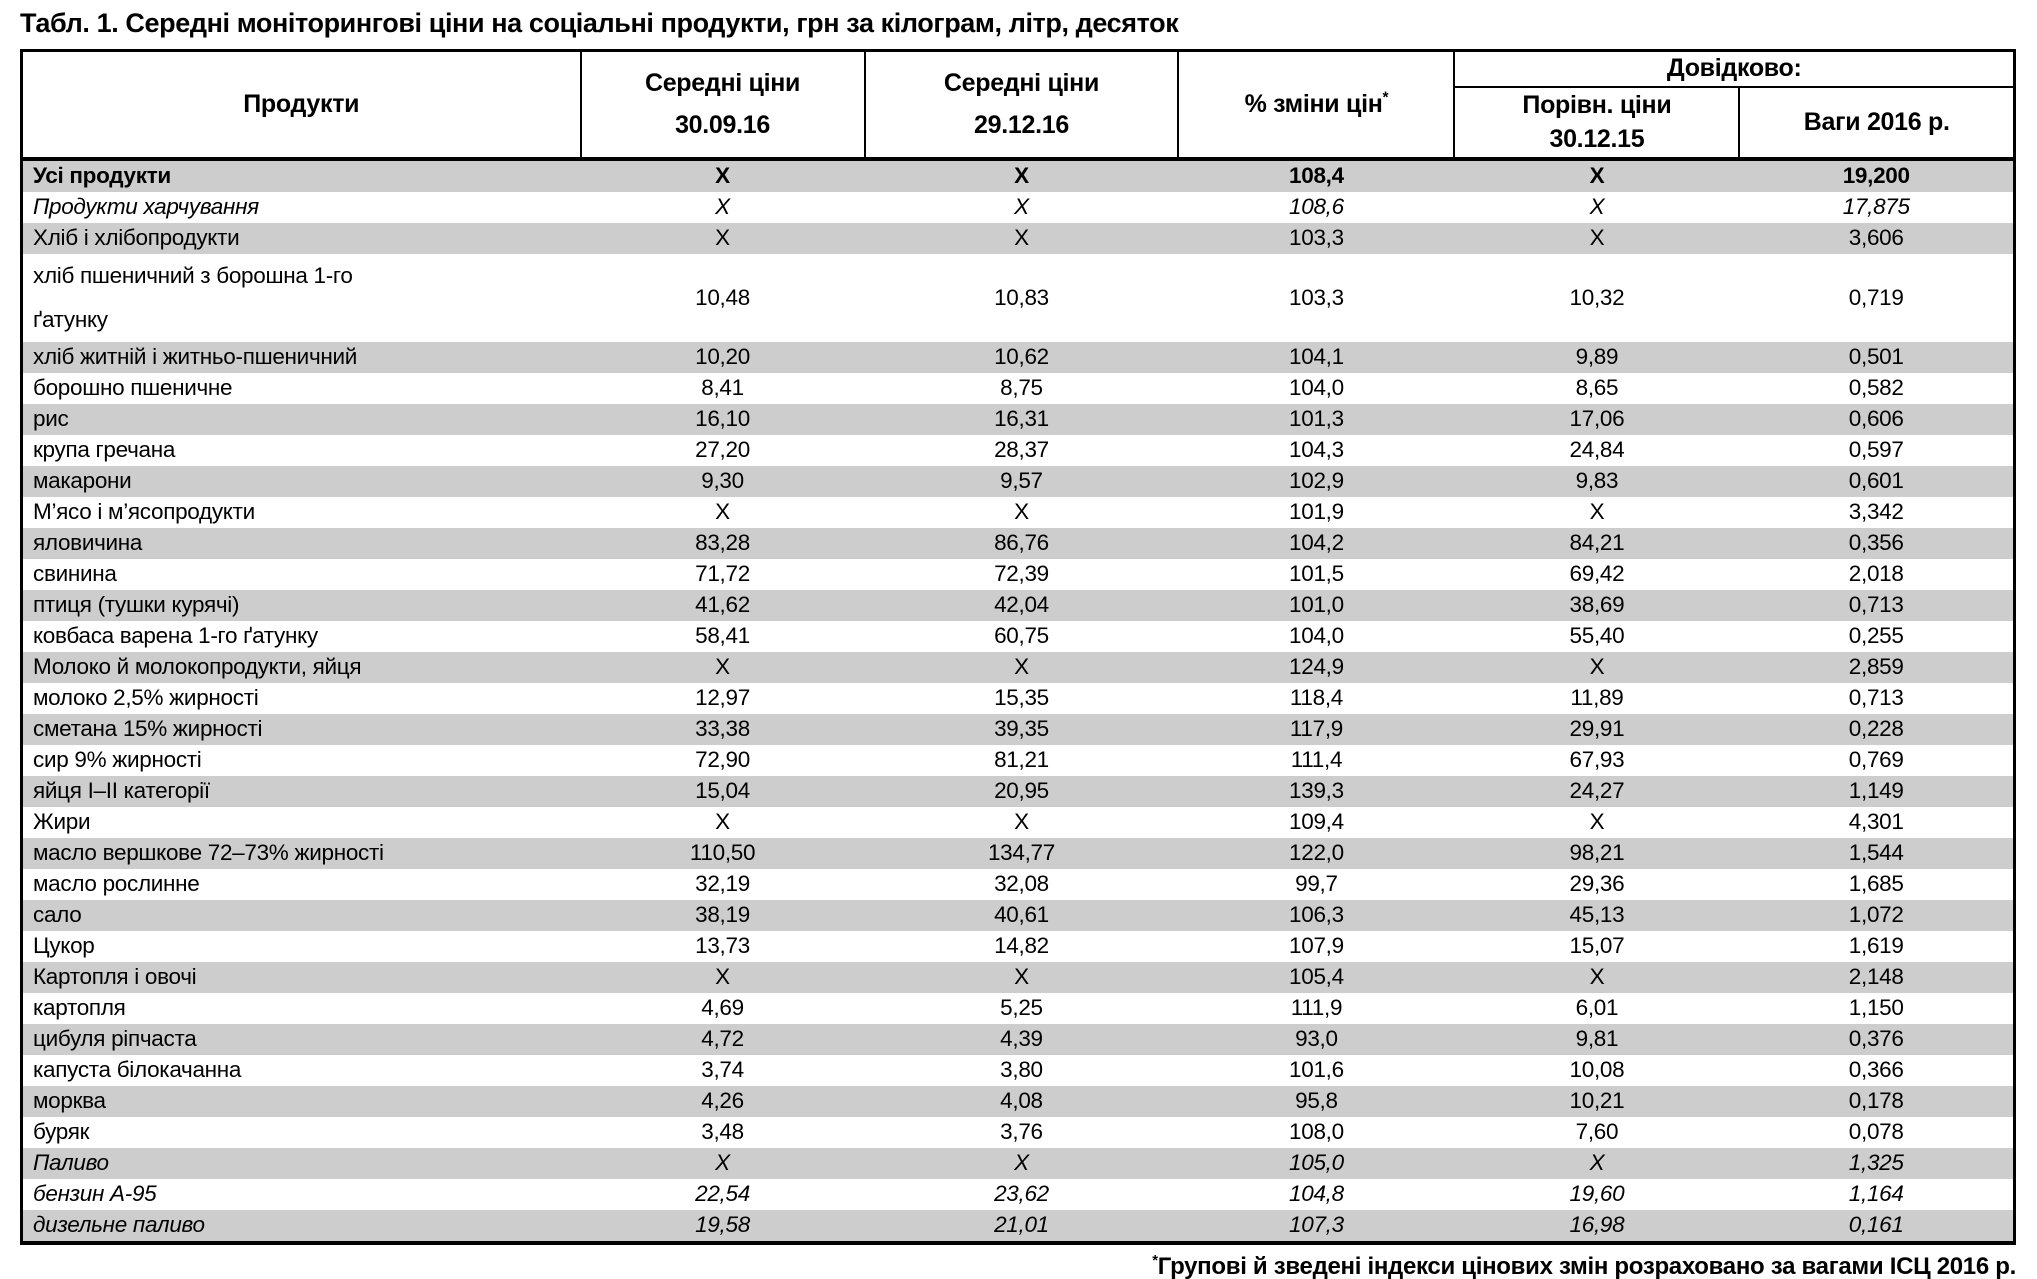  Describe the element at coordinates (722, 1069) in the screenshot. I see `value-cell: 3,74` at that location.